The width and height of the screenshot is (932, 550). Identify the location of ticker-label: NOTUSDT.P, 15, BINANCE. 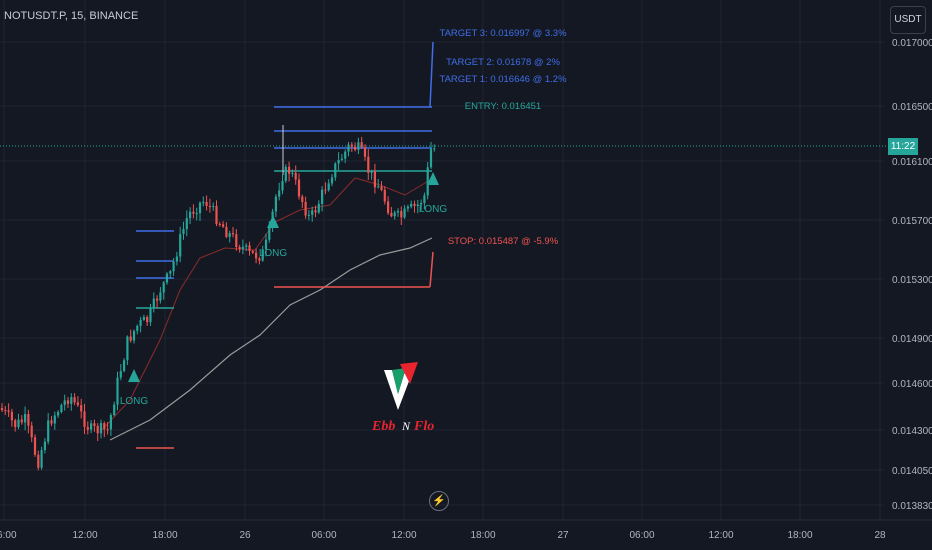
(71, 16).